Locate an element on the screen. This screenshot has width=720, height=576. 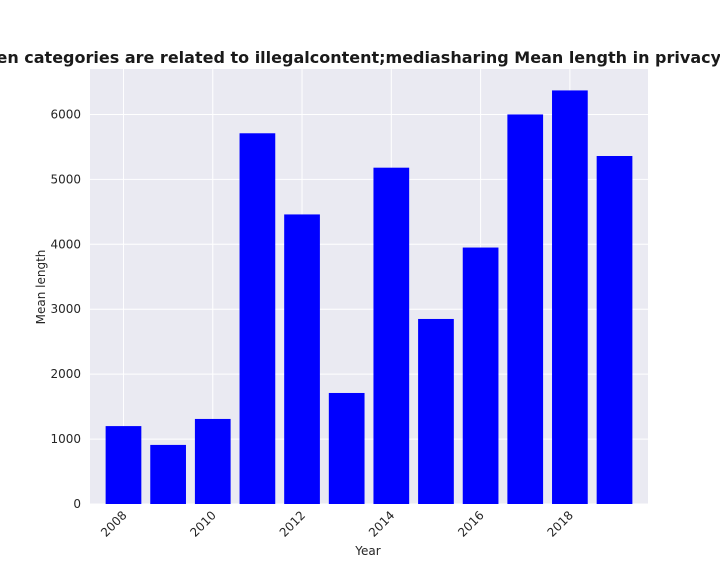
bar-2016 is located at coordinates (480, 375).